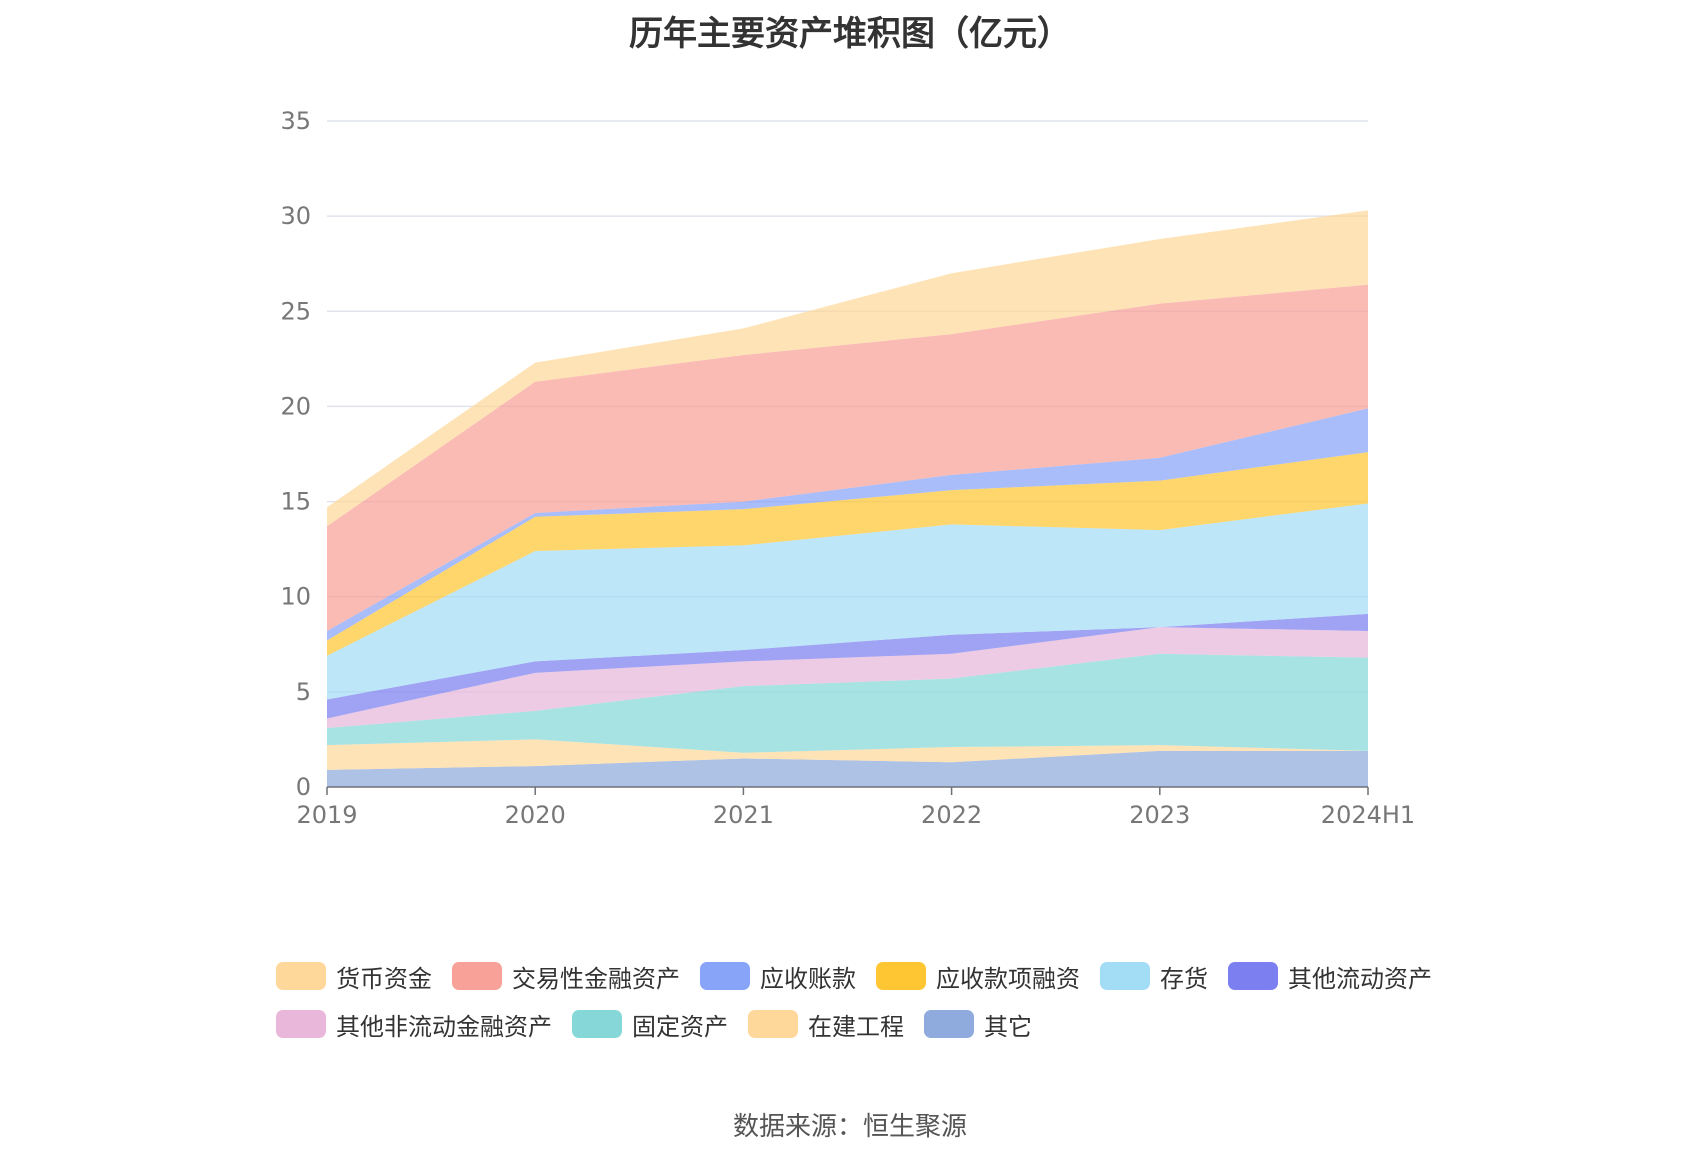  What do you see at coordinates (850, 34) in the screenshot?
I see `chart-title: 历年主要资产堆积图（亿元）` at bounding box center [850, 34].